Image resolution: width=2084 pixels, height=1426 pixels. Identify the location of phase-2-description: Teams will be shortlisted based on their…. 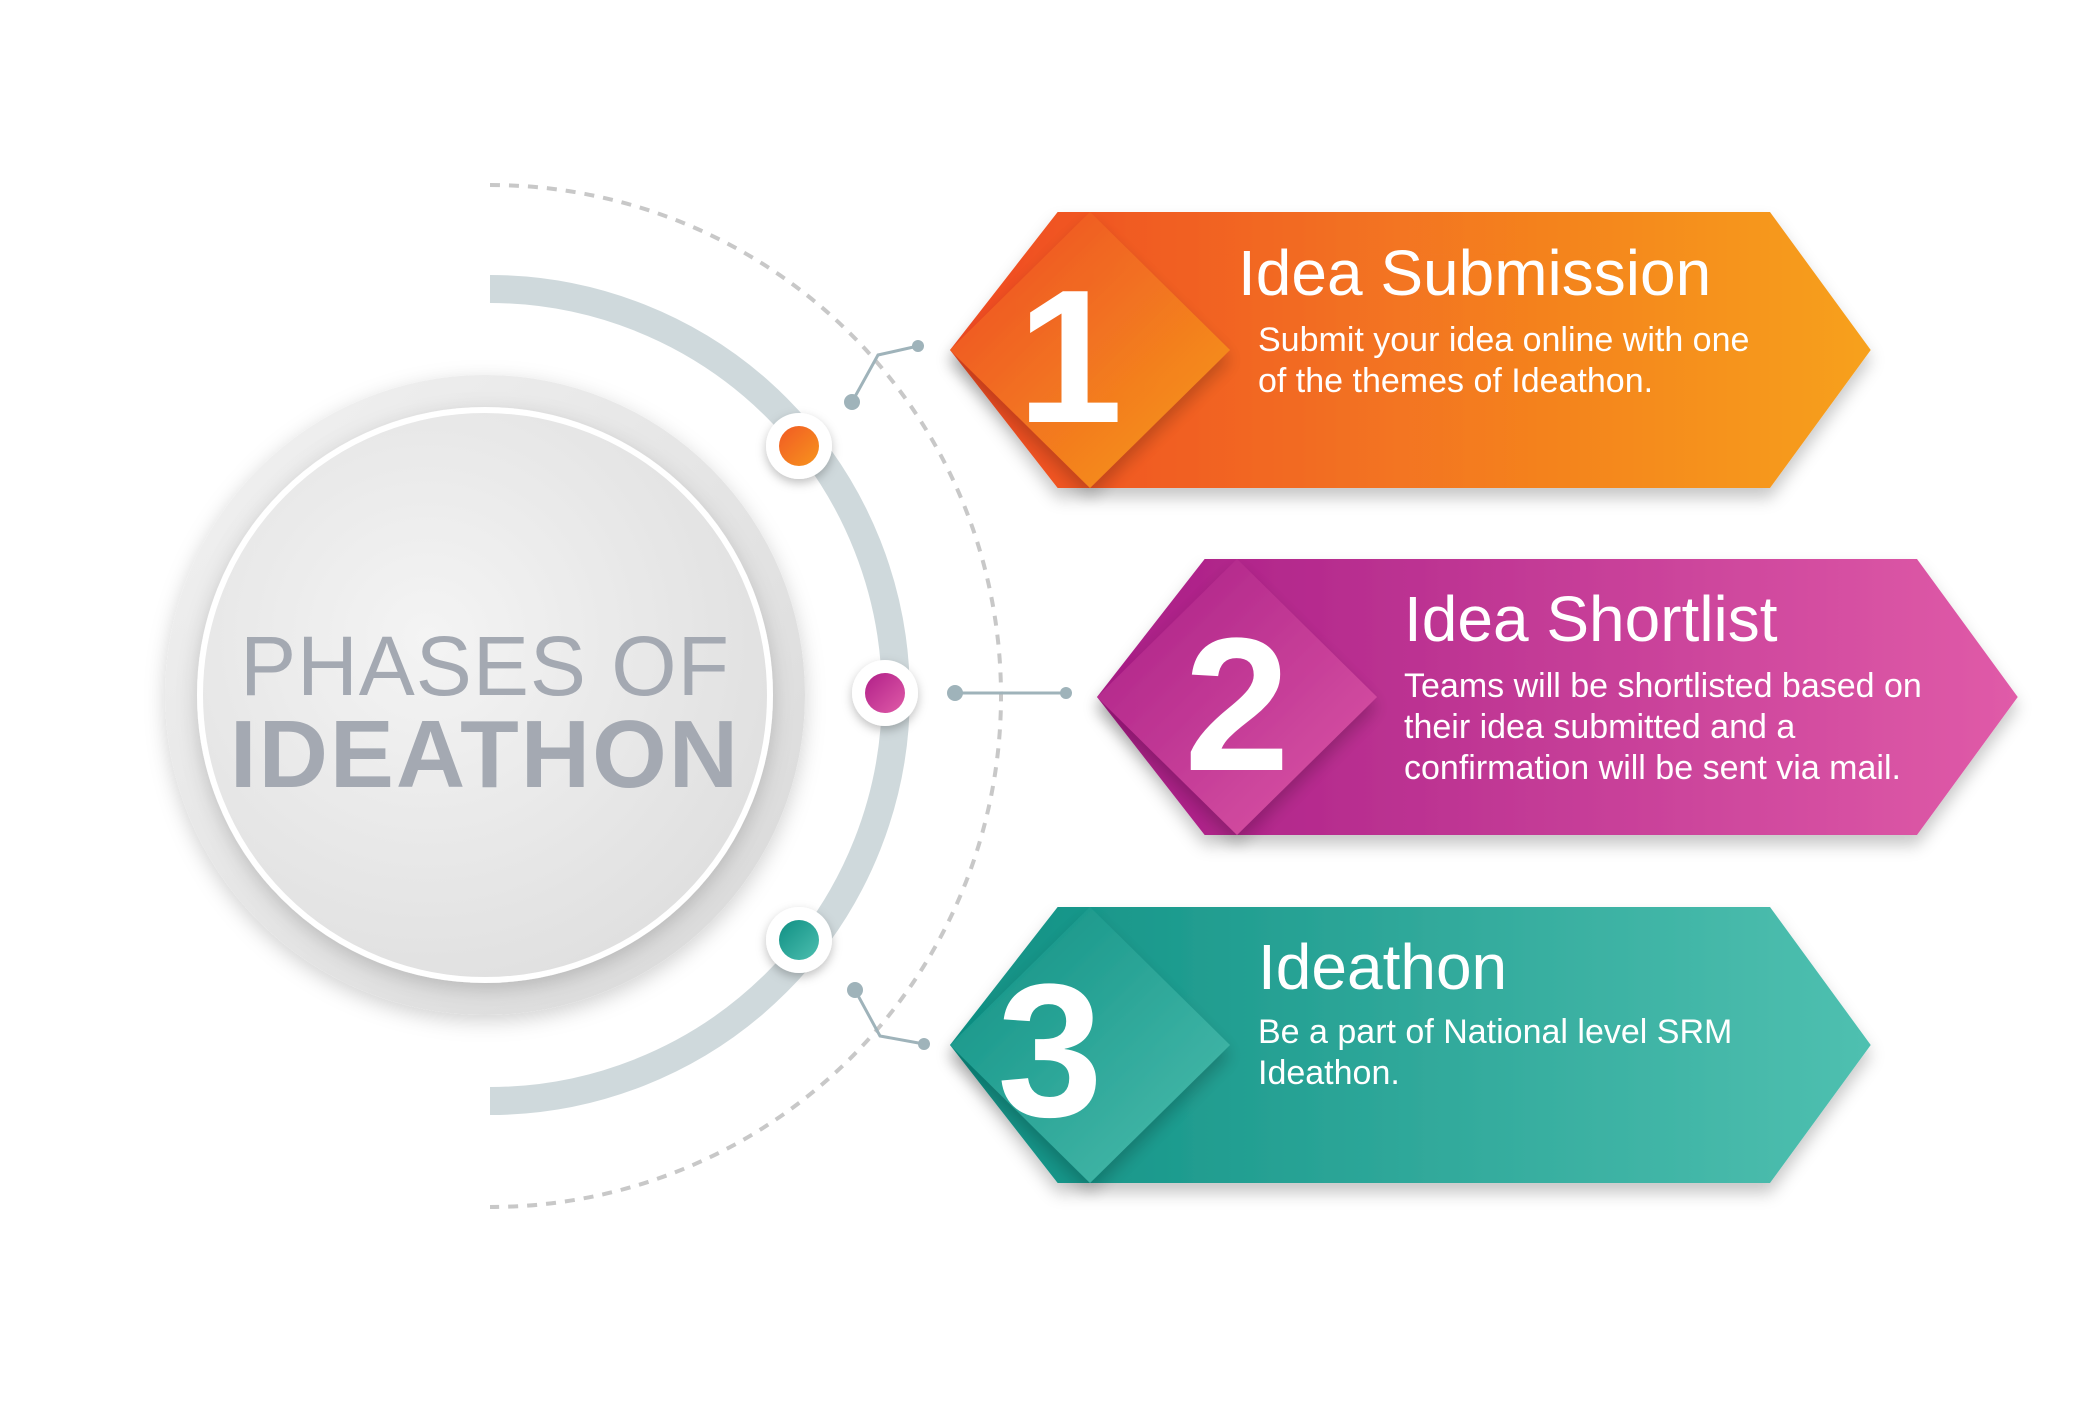
(1663, 727).